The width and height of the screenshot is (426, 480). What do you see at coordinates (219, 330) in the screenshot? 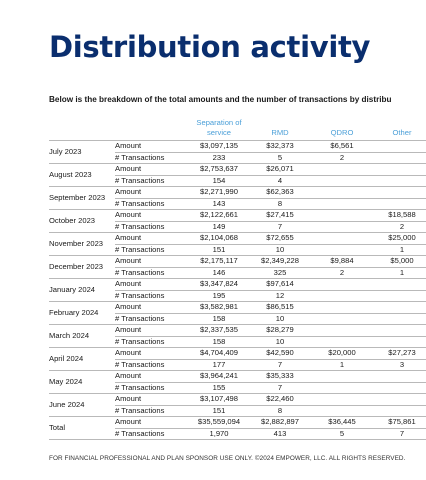
I see `cell-amount-separation-of-service: $2,337,535` at bounding box center [219, 330].